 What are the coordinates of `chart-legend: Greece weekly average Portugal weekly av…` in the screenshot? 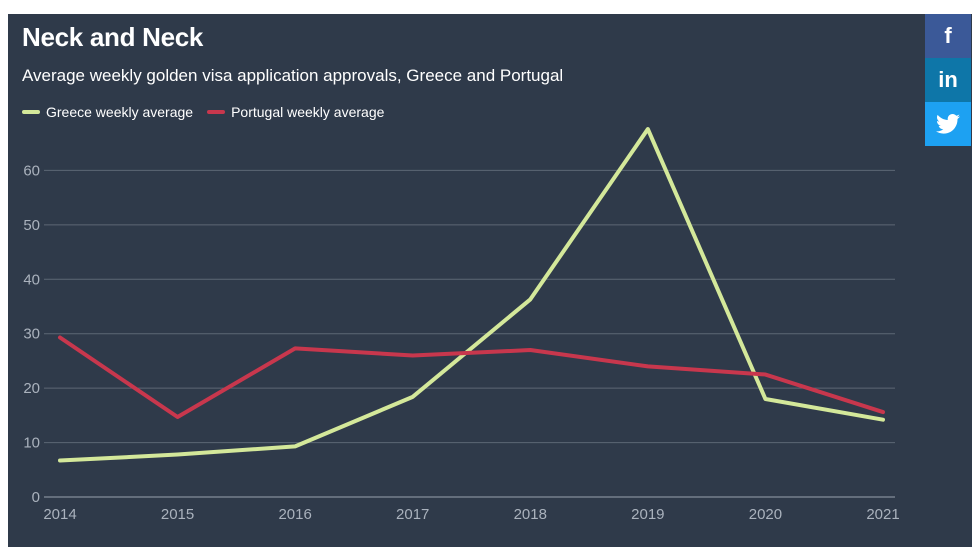 It's located at (203, 112).